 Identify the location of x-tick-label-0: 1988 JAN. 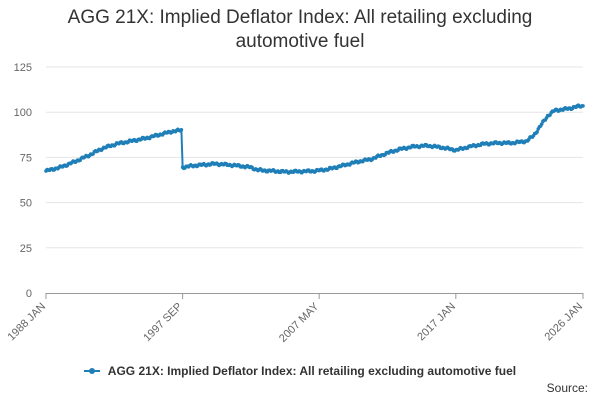
(26, 322).